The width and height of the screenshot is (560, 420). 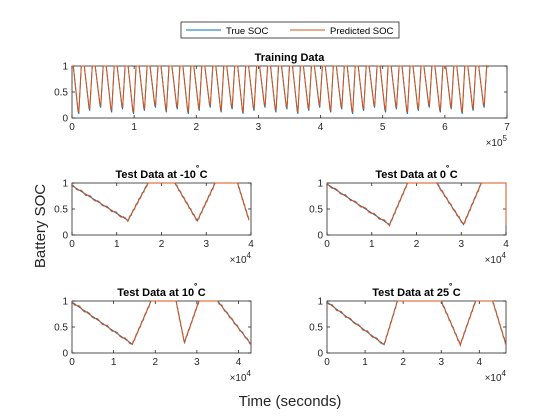 I want to click on figure-ylabel: Battery SOC, so click(x=40, y=226).